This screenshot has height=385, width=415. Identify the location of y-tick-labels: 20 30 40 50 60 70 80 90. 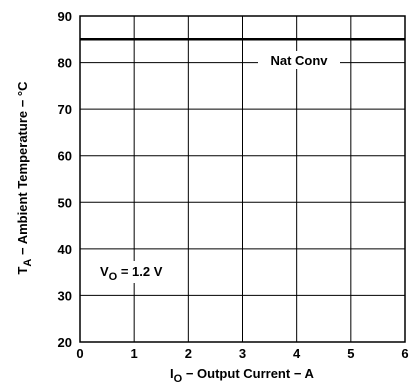
(65, 179).